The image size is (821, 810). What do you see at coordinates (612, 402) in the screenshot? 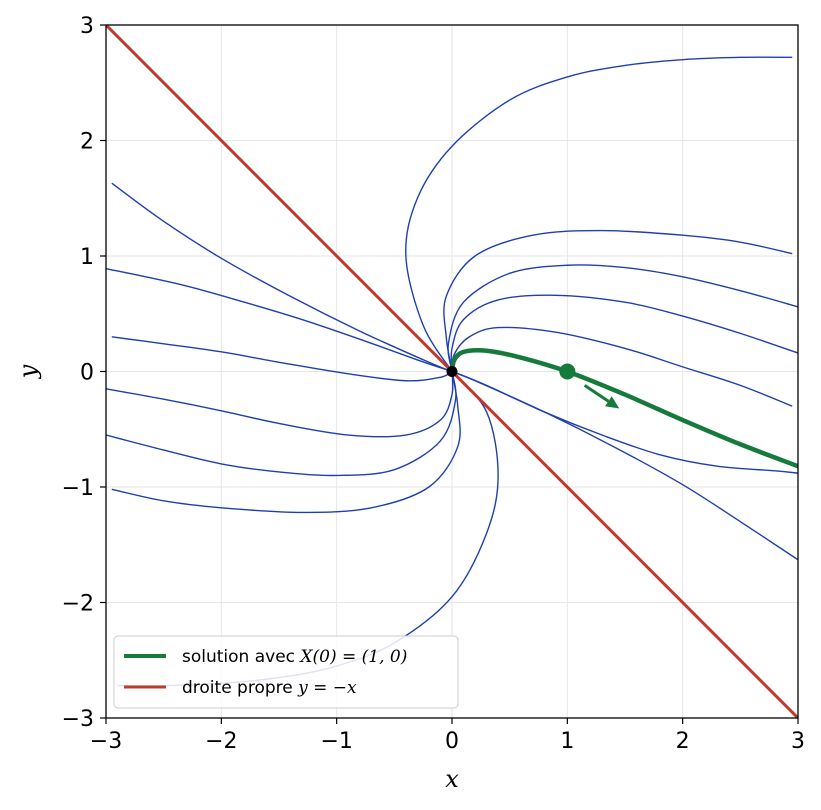
I see `velocity-arrow-head` at bounding box center [612, 402].